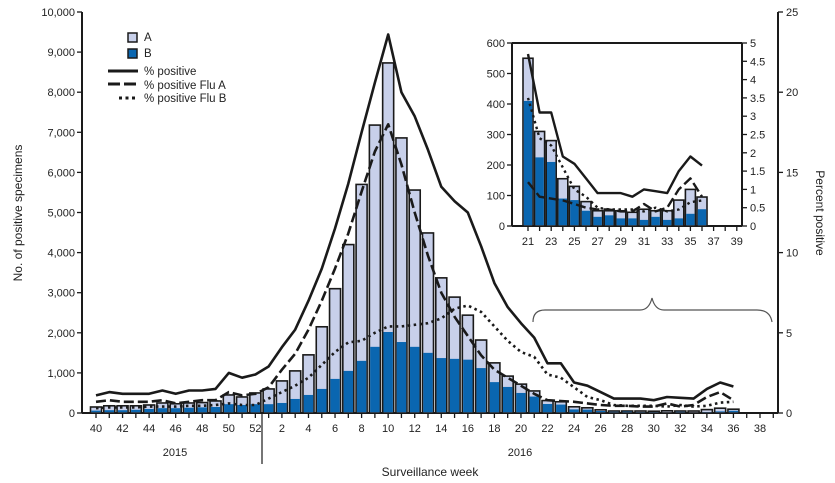  I want to click on inset-y-right-tick-label: 0.5, so click(757, 209).